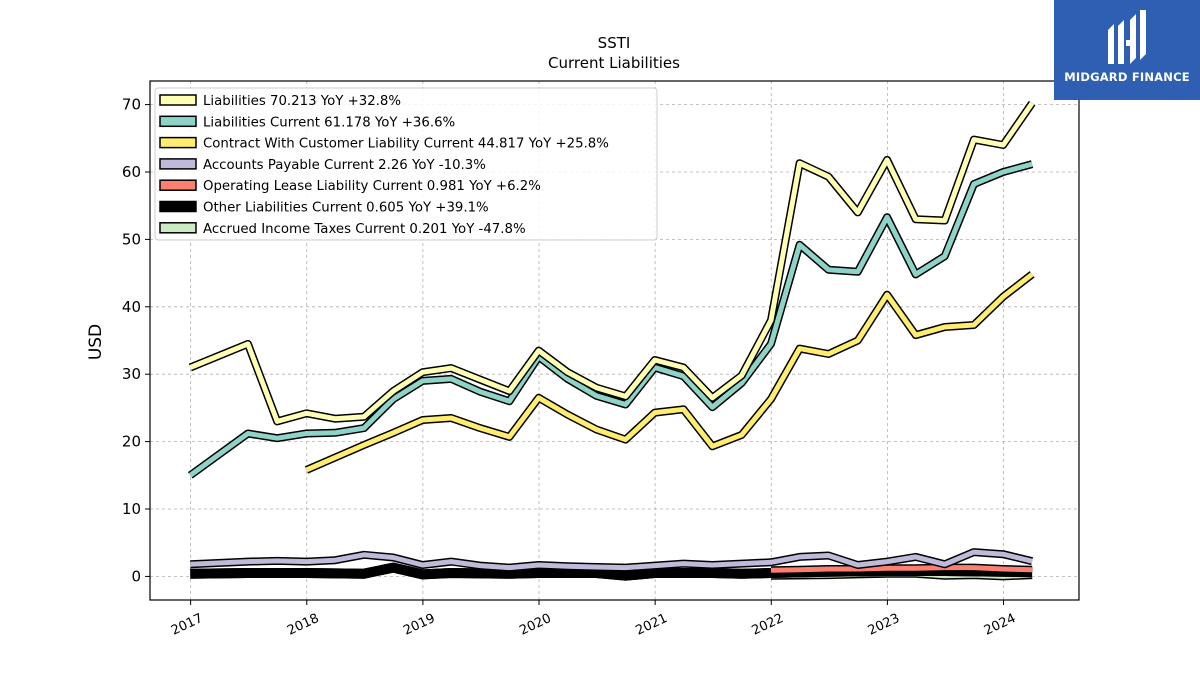 This screenshot has width=1200, height=675. Describe the element at coordinates (614, 43) in the screenshot. I see `chart-title: SSTI` at that location.